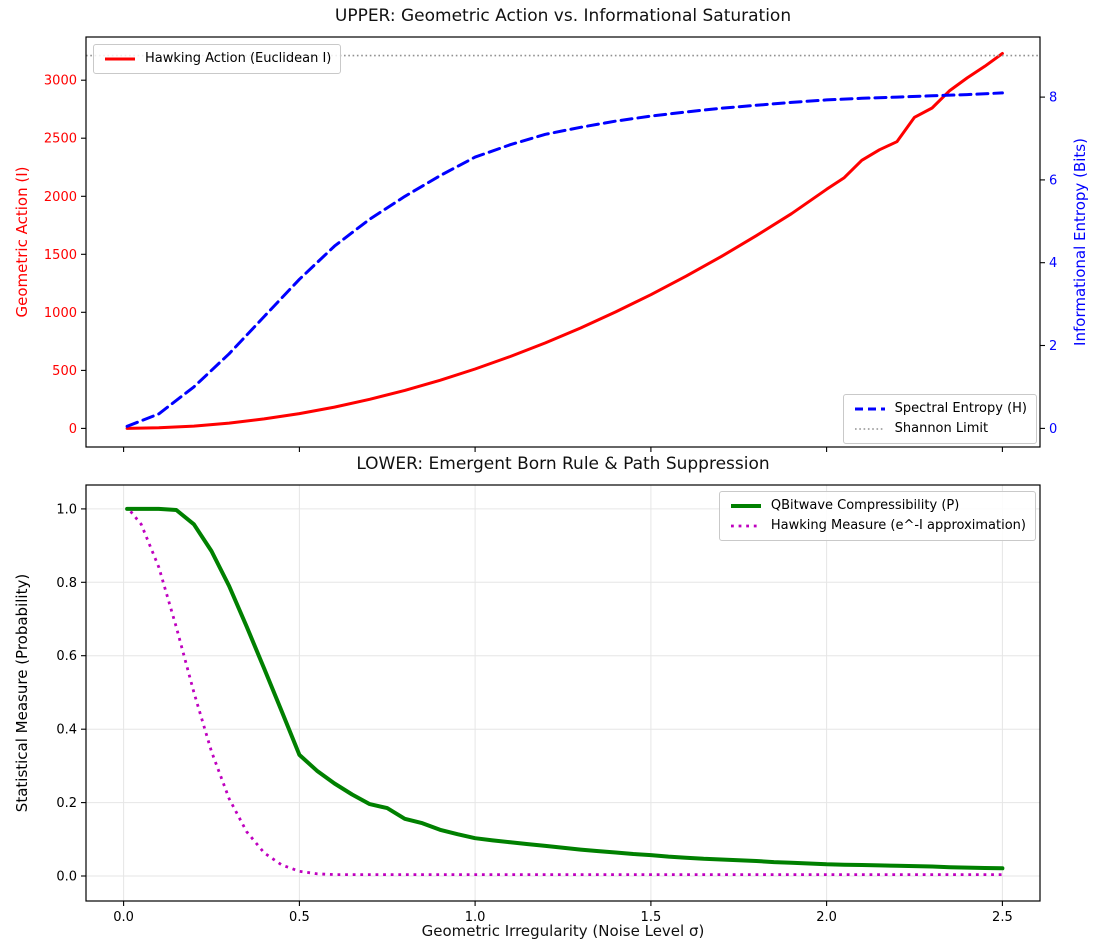 The width and height of the screenshot is (1099, 944). What do you see at coordinates (120, 59) in the screenshot?
I see `legend-swatch-hawking-action-euclidean-i` at bounding box center [120, 59].